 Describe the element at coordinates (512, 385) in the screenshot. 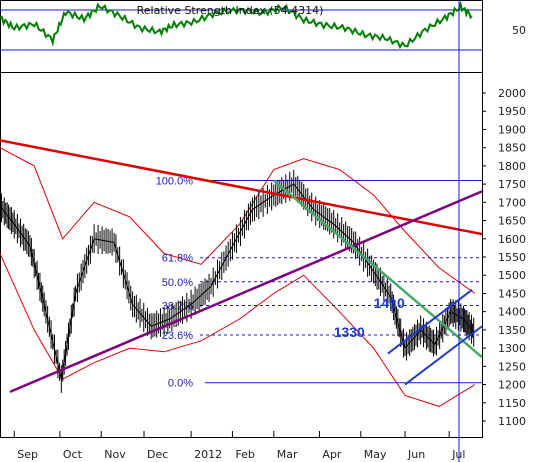

I see `y-tick-label-16: 1200` at that location.